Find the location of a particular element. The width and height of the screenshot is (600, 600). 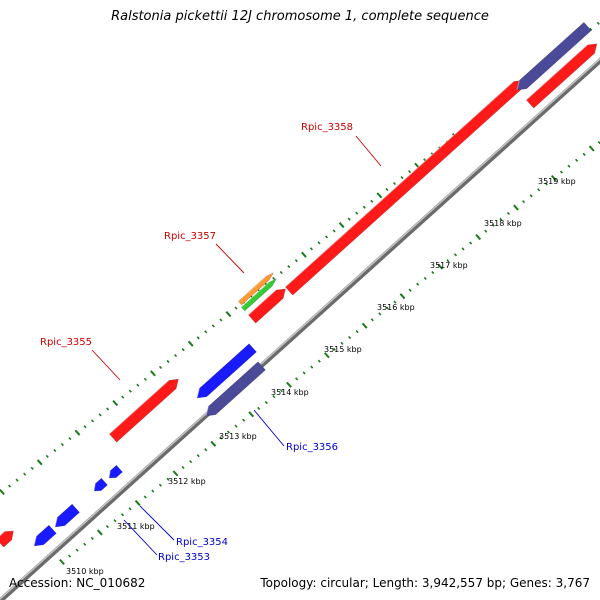

gene-rpic-3353b is located at coordinates (67, 515).